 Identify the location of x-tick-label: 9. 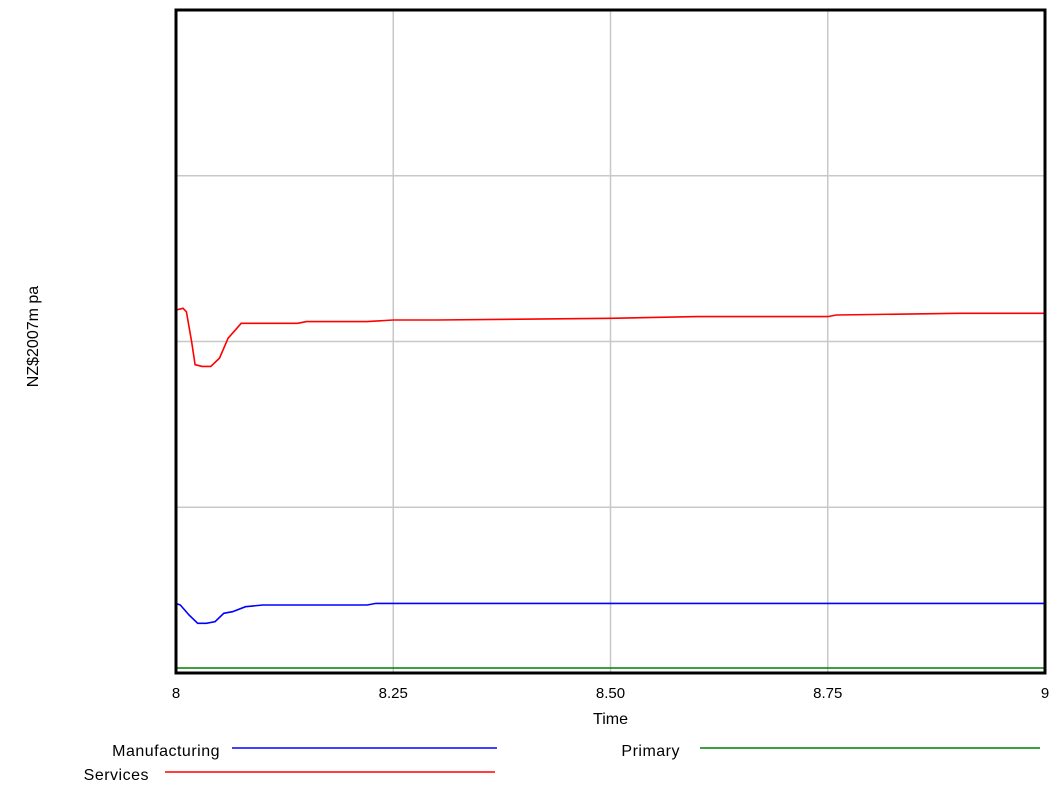
(1045, 693).